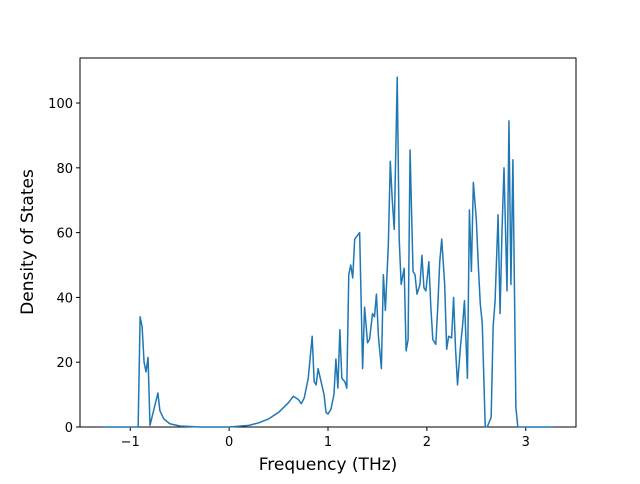  I want to click on x-tick-label: 3, so click(526, 442).